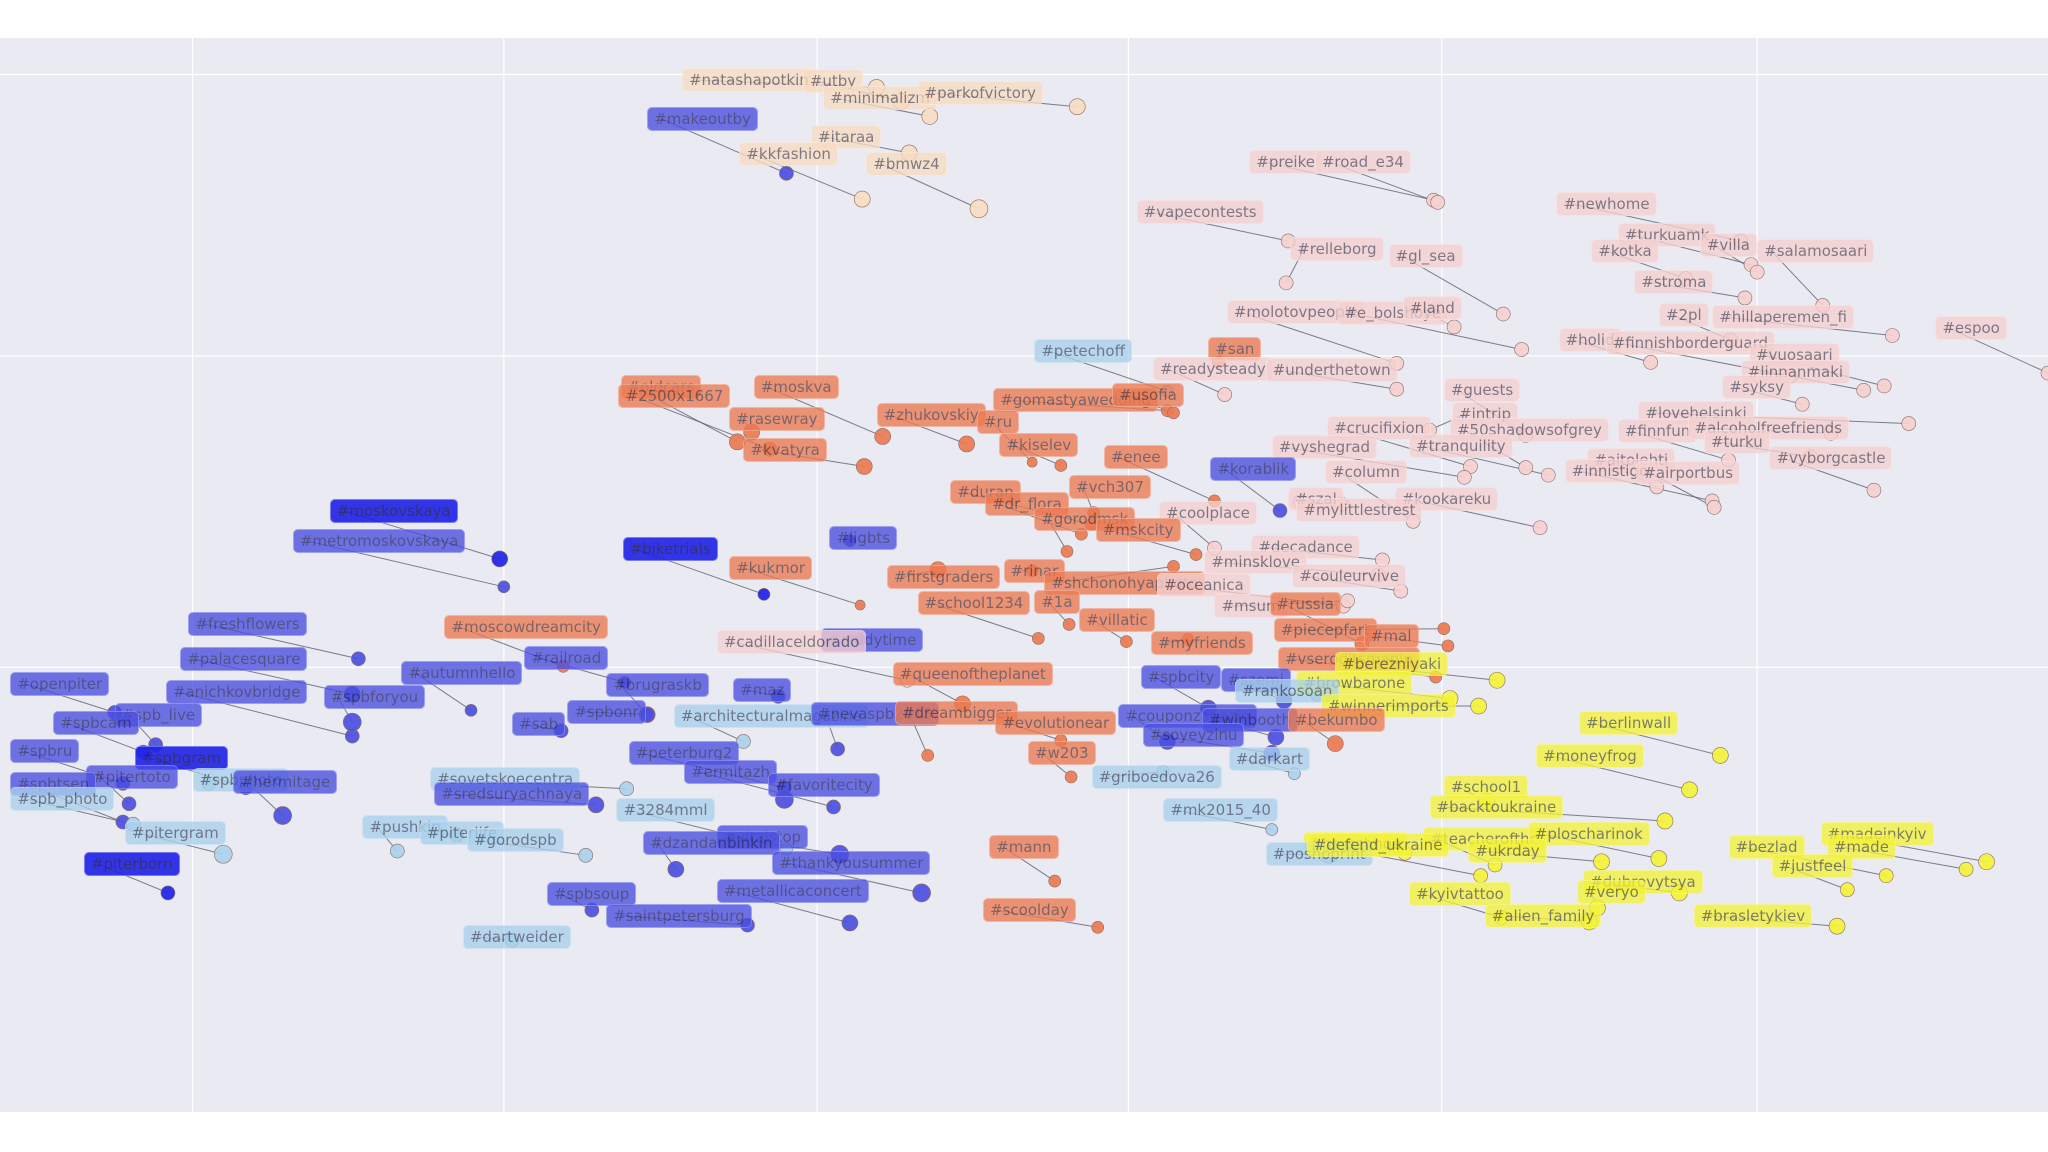  Describe the element at coordinates (526, 626) in the screenshot. I see `tag-label: #moscowdreamcity` at that location.